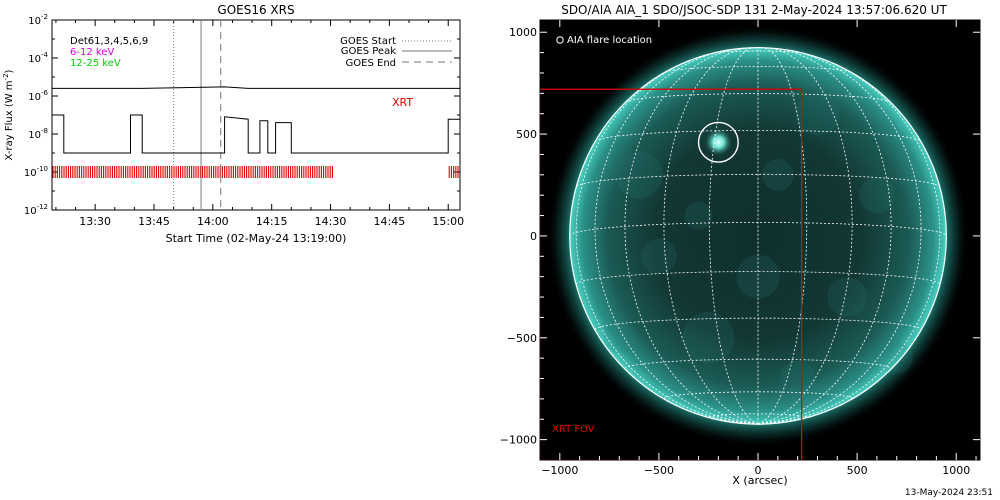 The height and width of the screenshot is (500, 1000). Describe the element at coordinates (956, 470) in the screenshot. I see `image-x-tick-label: 1000` at that location.